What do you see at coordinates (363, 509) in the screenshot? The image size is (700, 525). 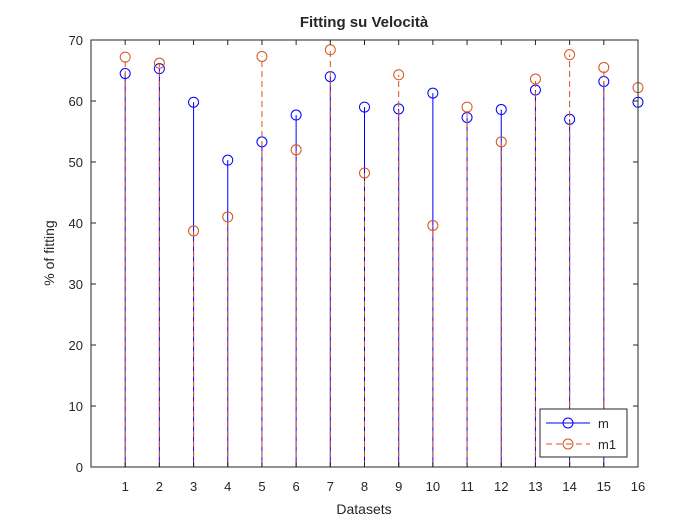 I see `x-axis-label: Datasets` at bounding box center [363, 509].